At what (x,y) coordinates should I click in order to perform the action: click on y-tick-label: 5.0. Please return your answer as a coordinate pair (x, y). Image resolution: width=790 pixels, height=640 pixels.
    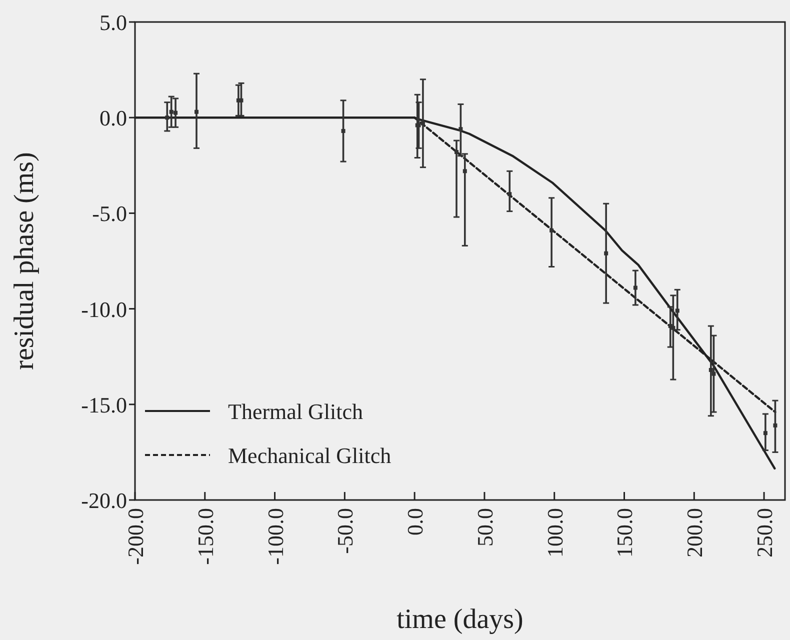
    Looking at the image, I should click on (113, 22).